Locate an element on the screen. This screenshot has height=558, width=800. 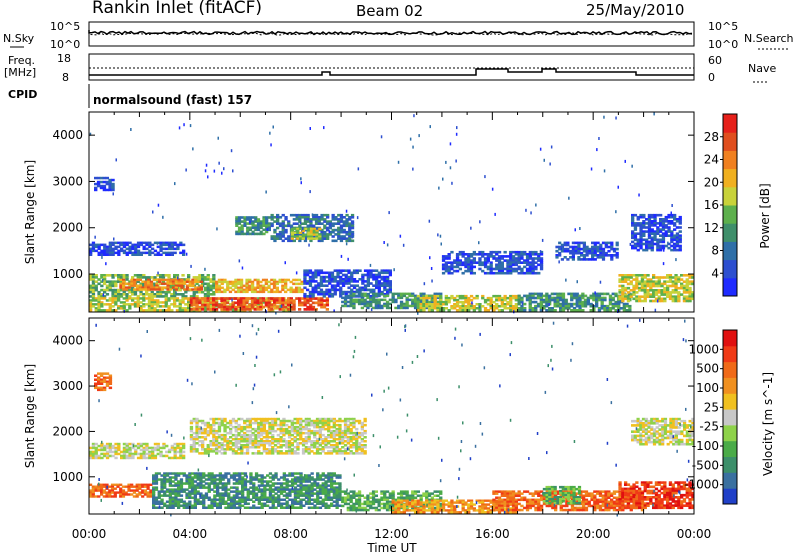
nsky-bottom-tick: 10^0 is located at coordinates (65, 44).